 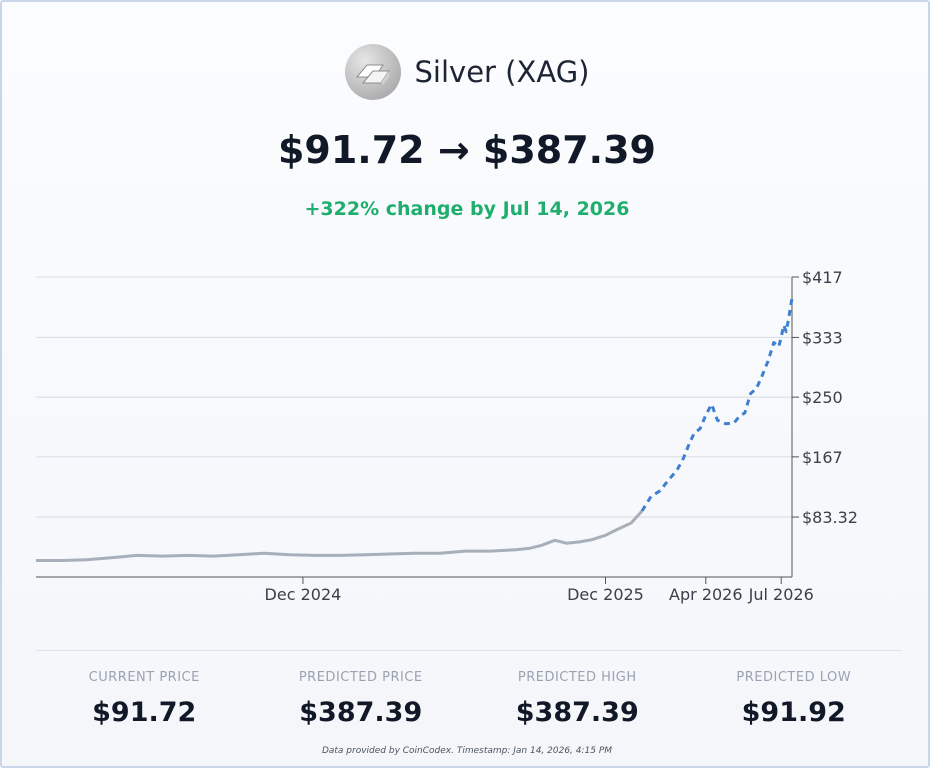 What do you see at coordinates (340, 535) in the screenshot?
I see `historical-price-line` at bounding box center [340, 535].